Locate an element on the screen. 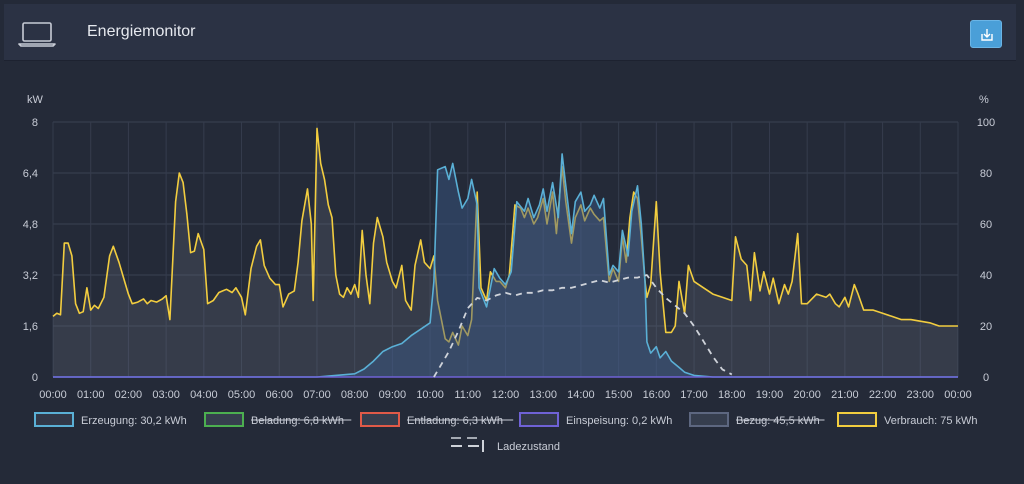 The width and height of the screenshot is (1024, 484). y-right-tick-label: 0 is located at coordinates (986, 378).